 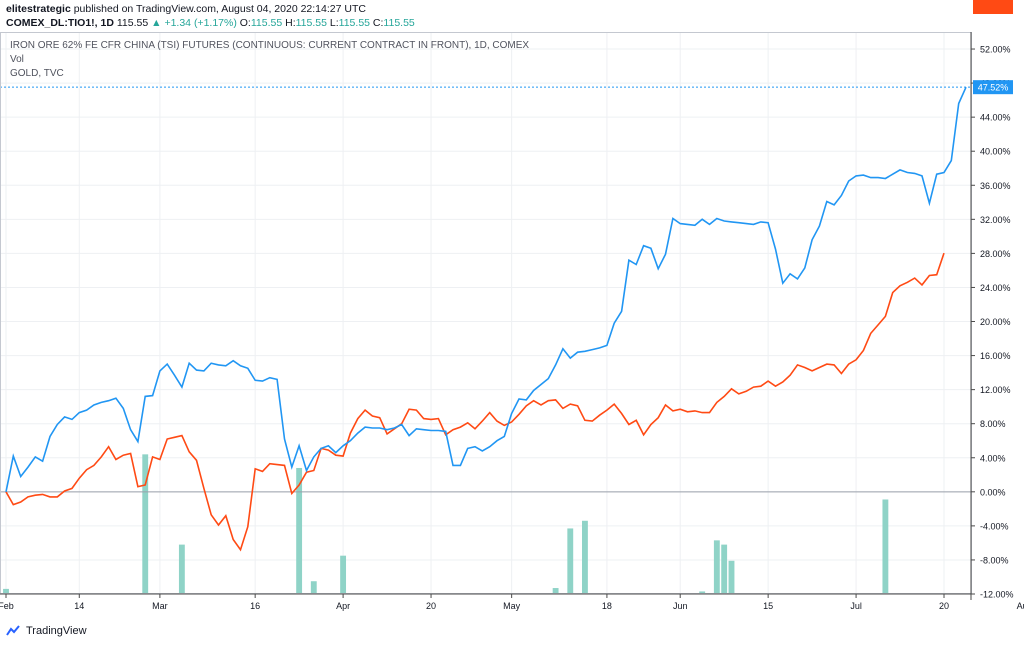 What do you see at coordinates (607, 606) in the screenshot?
I see `x-tick-label: 18` at bounding box center [607, 606].